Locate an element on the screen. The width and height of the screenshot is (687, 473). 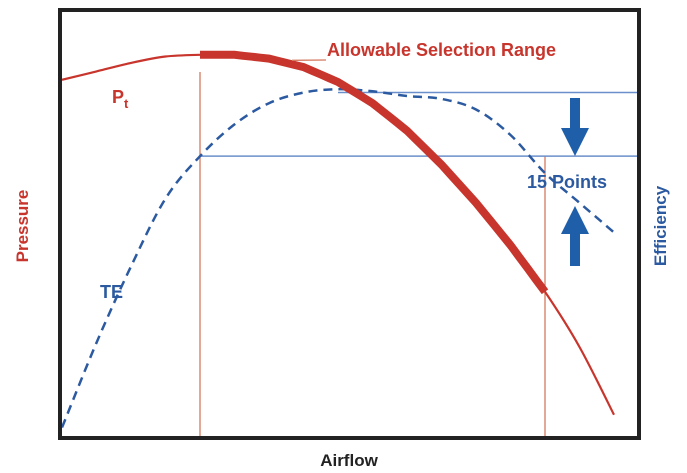
efficiency-band-label: 15 Points is located at coordinates (567, 182).